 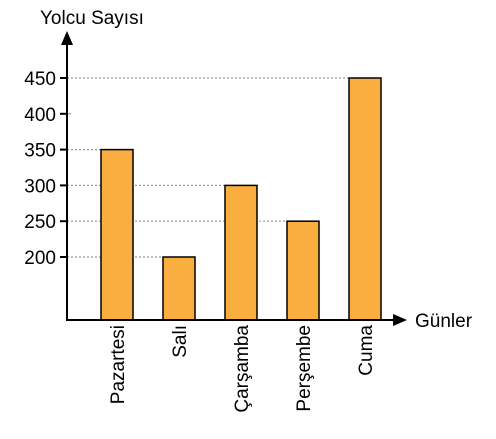 I want to click on bar-cuma, so click(x=365, y=199).